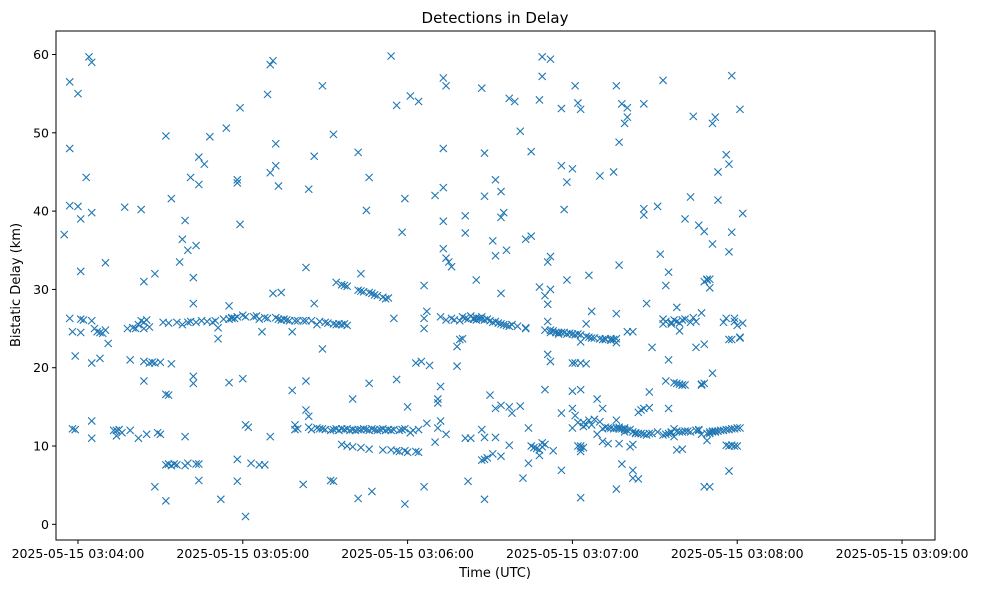  Describe the element at coordinates (41, 289) in the screenshot. I see `y-tick-label: 30` at that location.